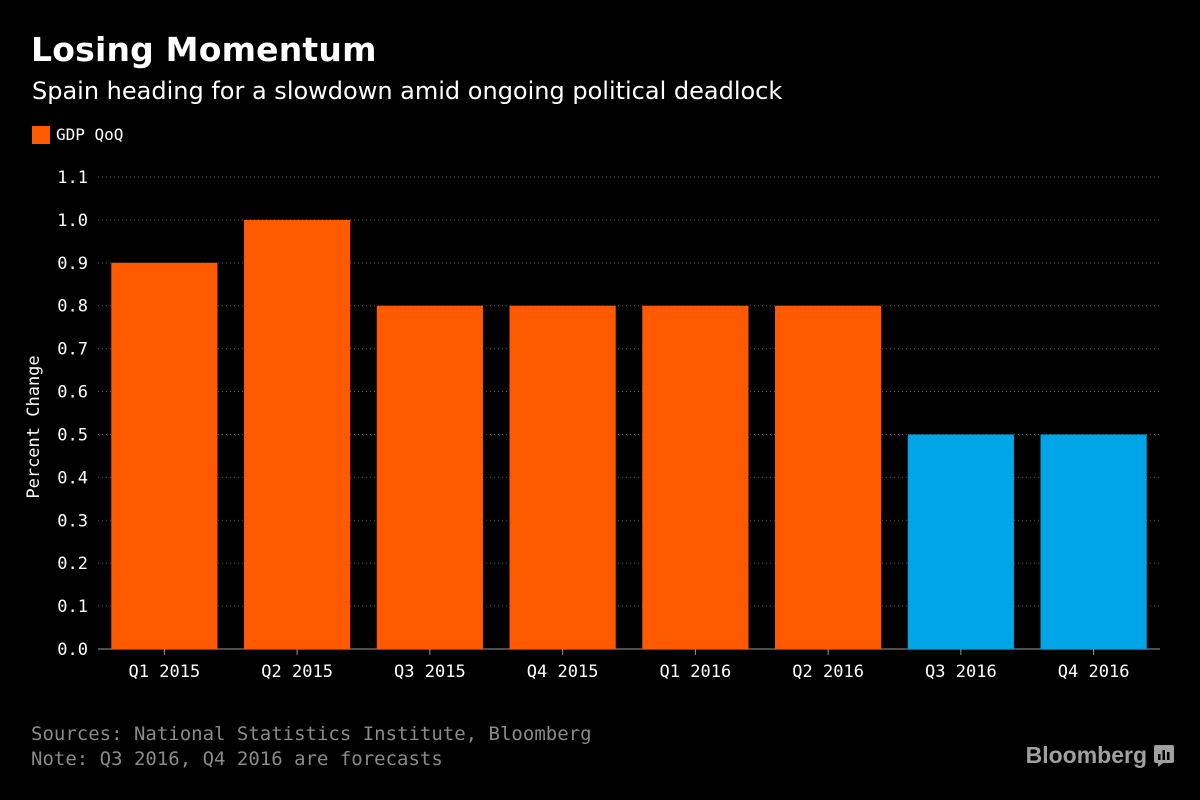 The image size is (1200, 800). Describe the element at coordinates (41, 134) in the screenshot. I see `legend-swatch` at that location.